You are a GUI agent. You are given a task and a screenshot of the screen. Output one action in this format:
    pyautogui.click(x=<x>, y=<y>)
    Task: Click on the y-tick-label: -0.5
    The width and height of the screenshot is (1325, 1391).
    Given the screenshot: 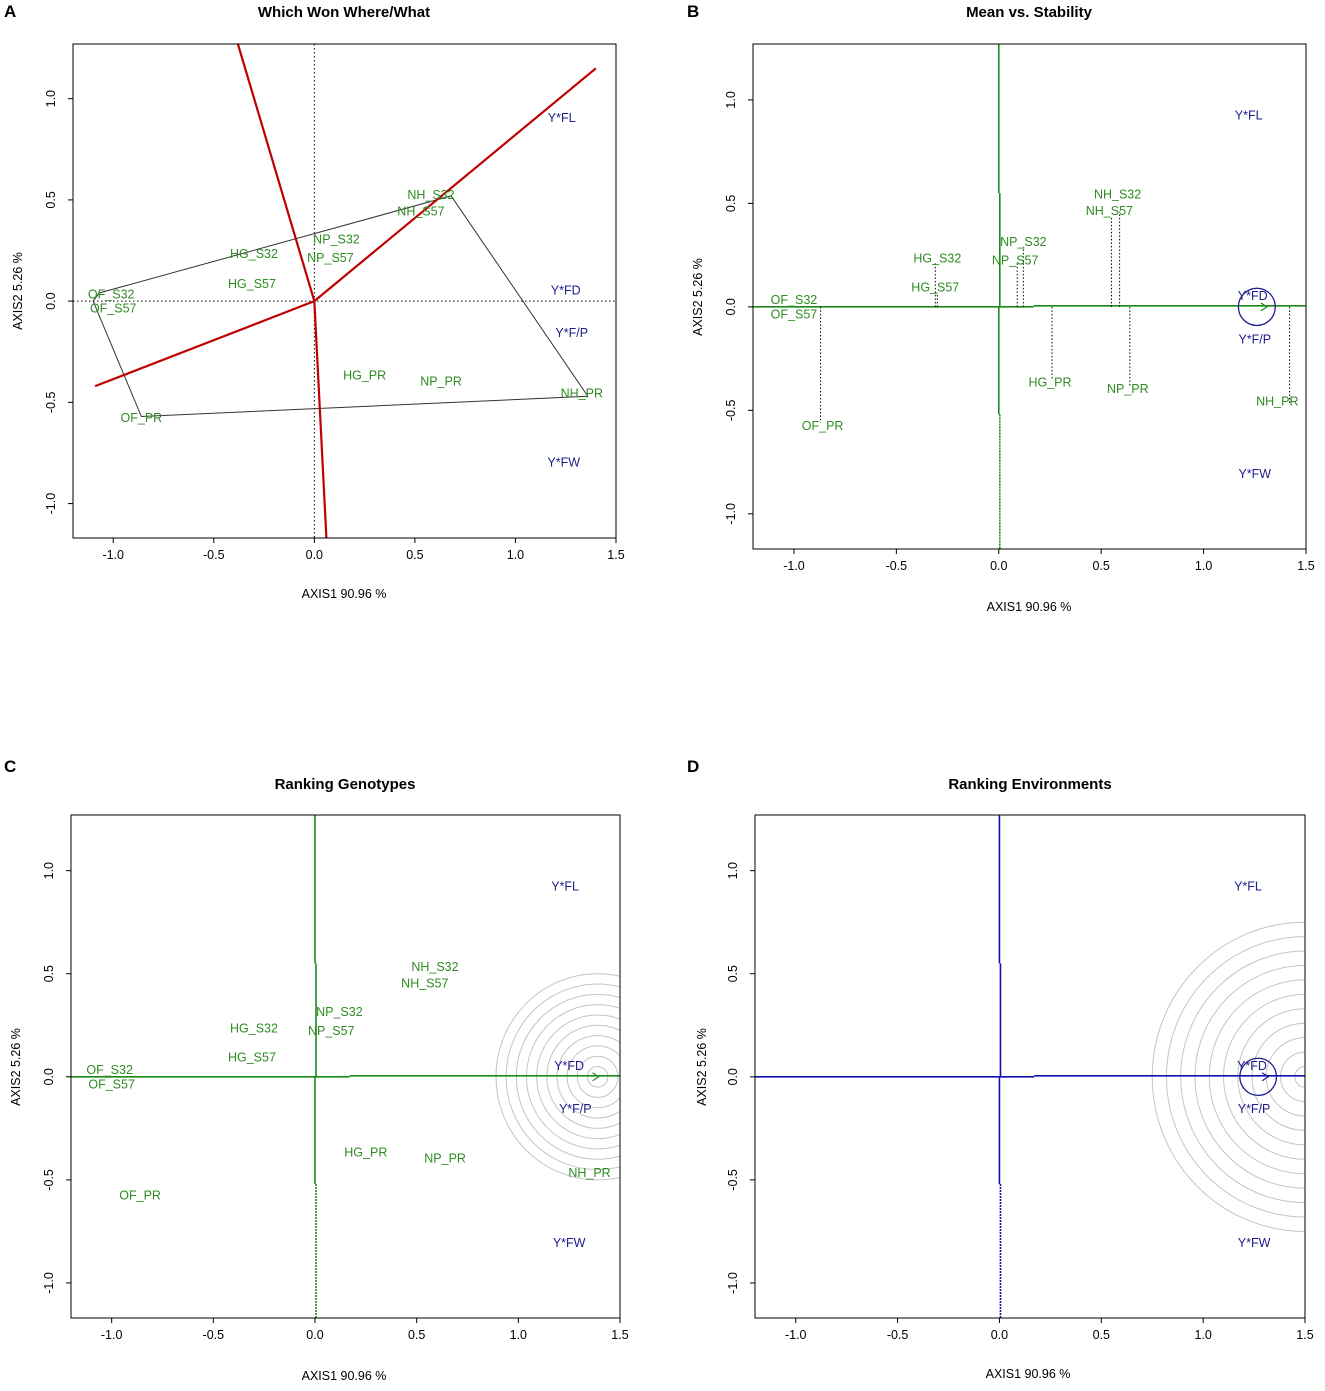 What is the action you would take?
    pyautogui.click(x=51, y=403)
    